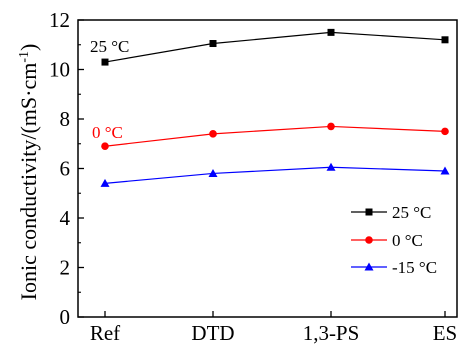 Image resolution: width=467 pixels, height=344 pixels. What do you see at coordinates (445, 332) in the screenshot?
I see `x-tick-label: ES` at bounding box center [445, 332].